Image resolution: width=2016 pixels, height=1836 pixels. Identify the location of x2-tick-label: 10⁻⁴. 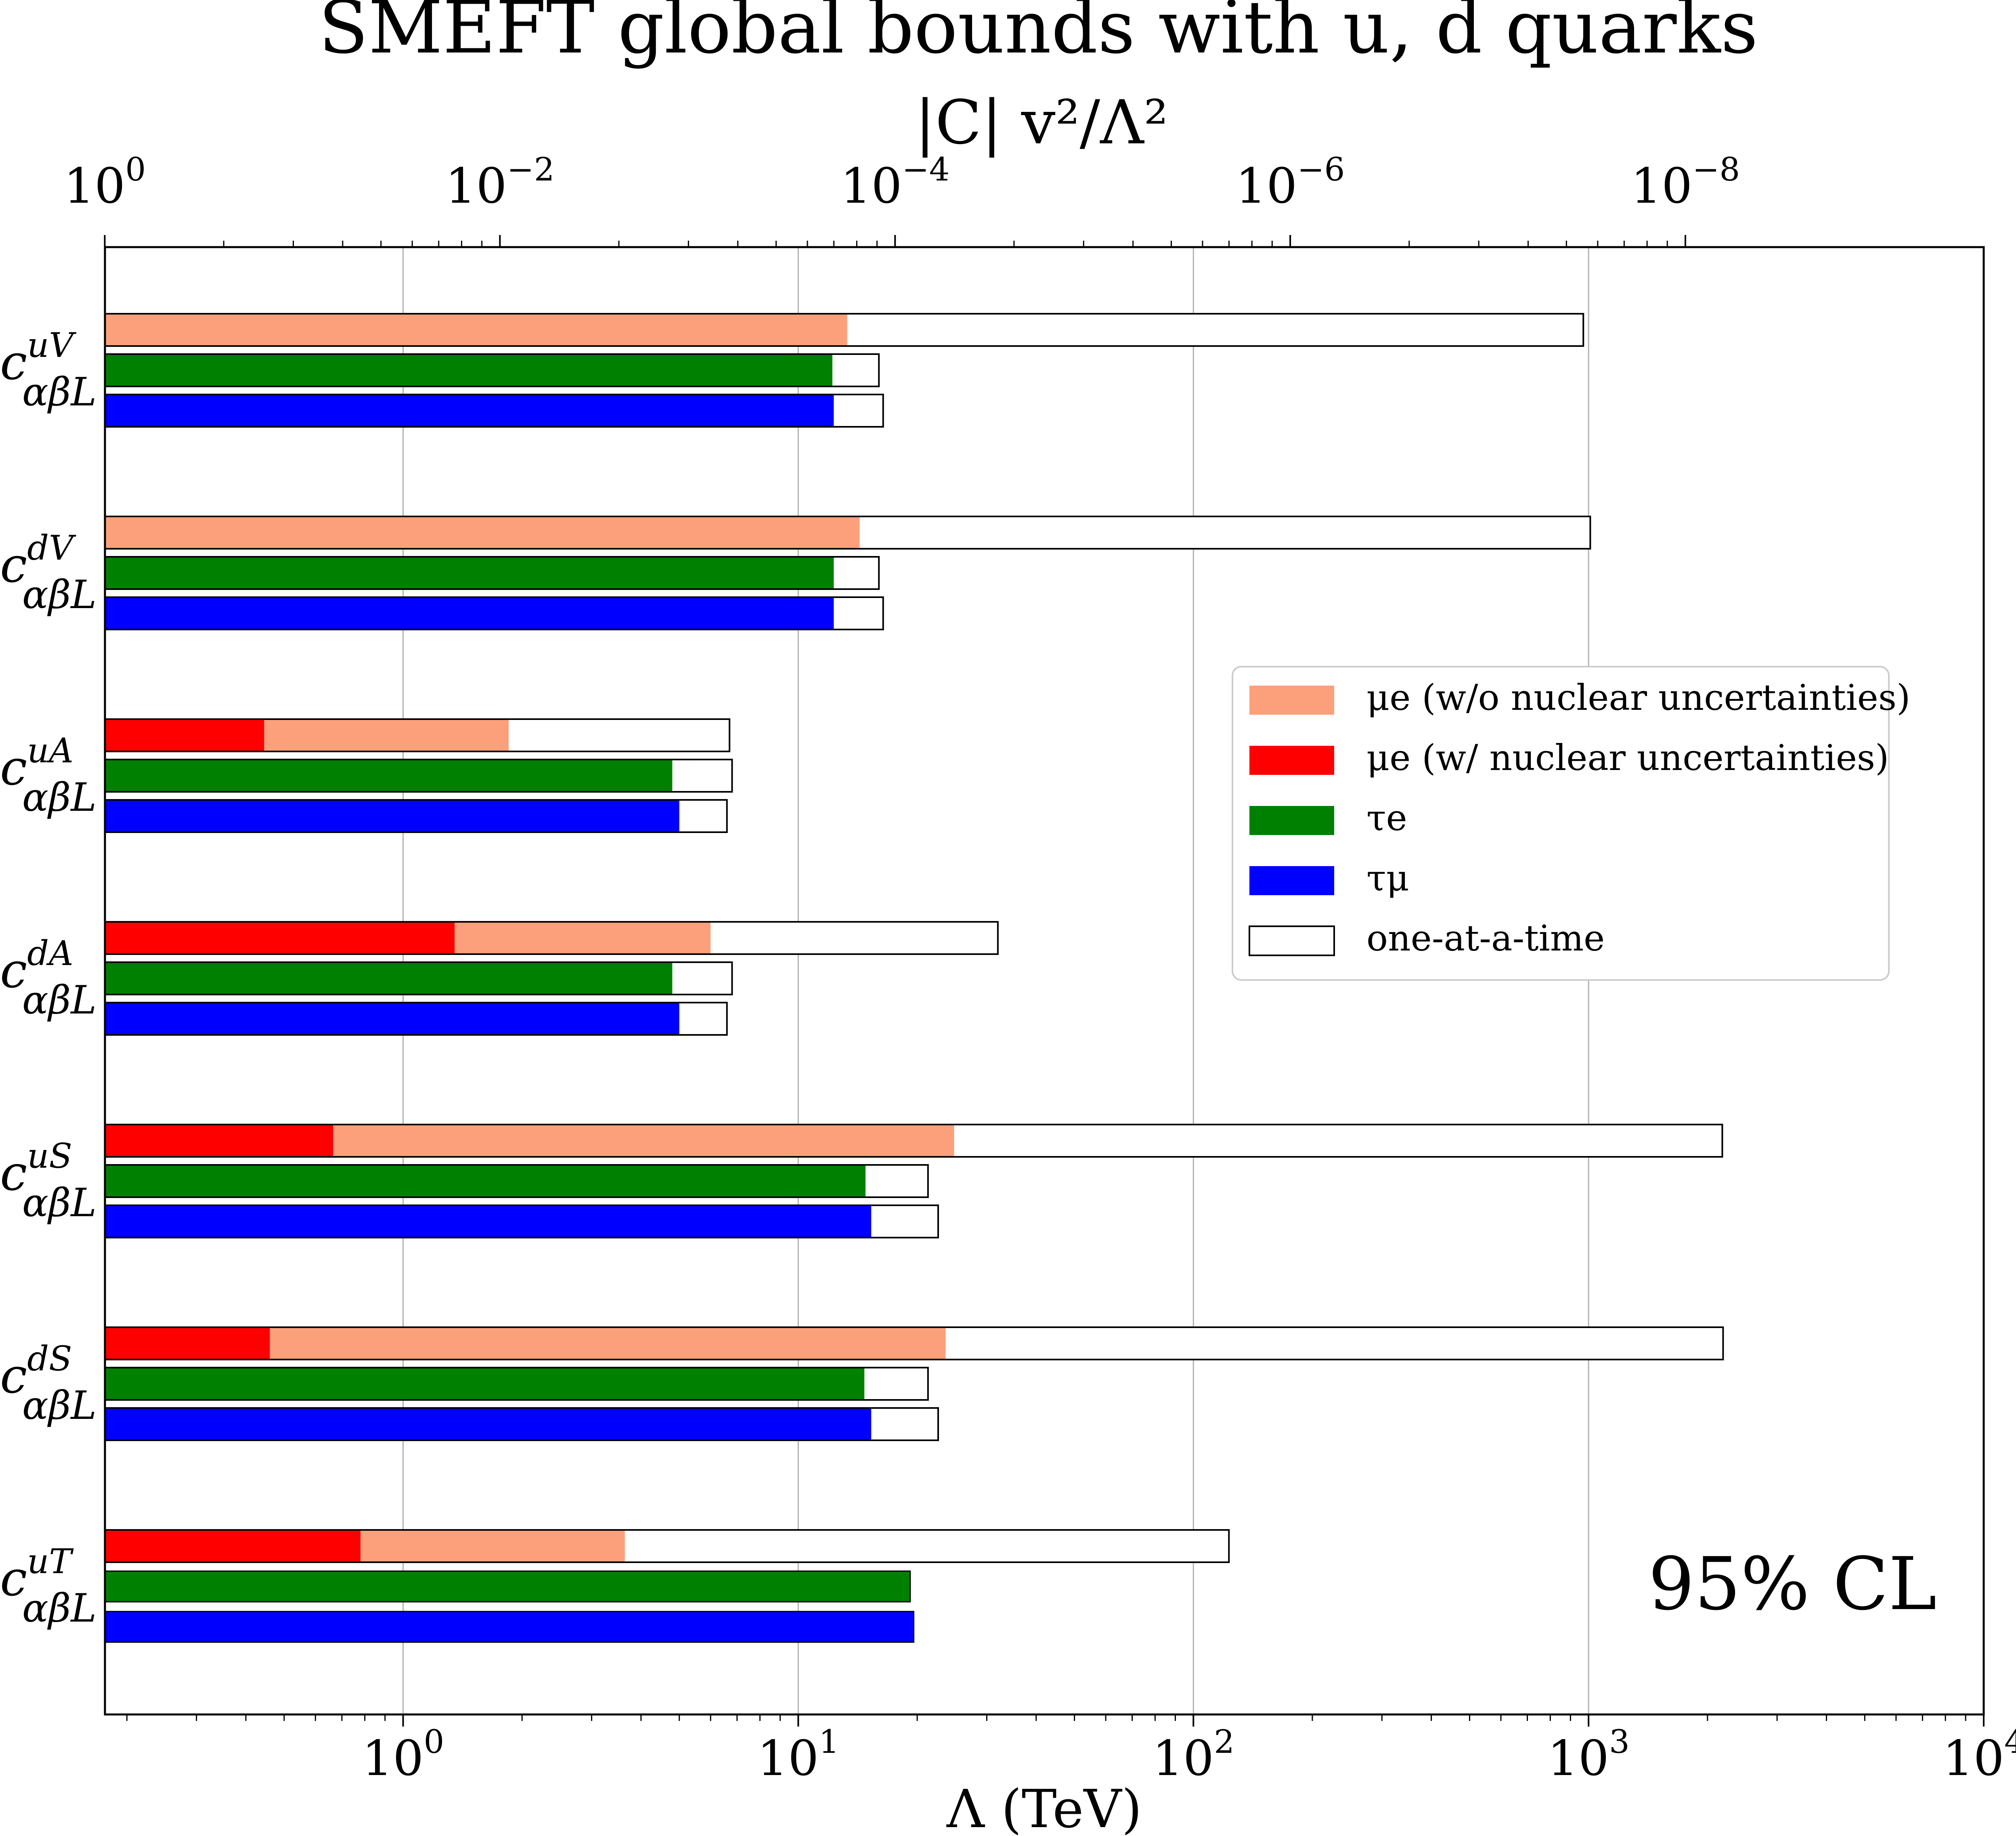
(895, 182).